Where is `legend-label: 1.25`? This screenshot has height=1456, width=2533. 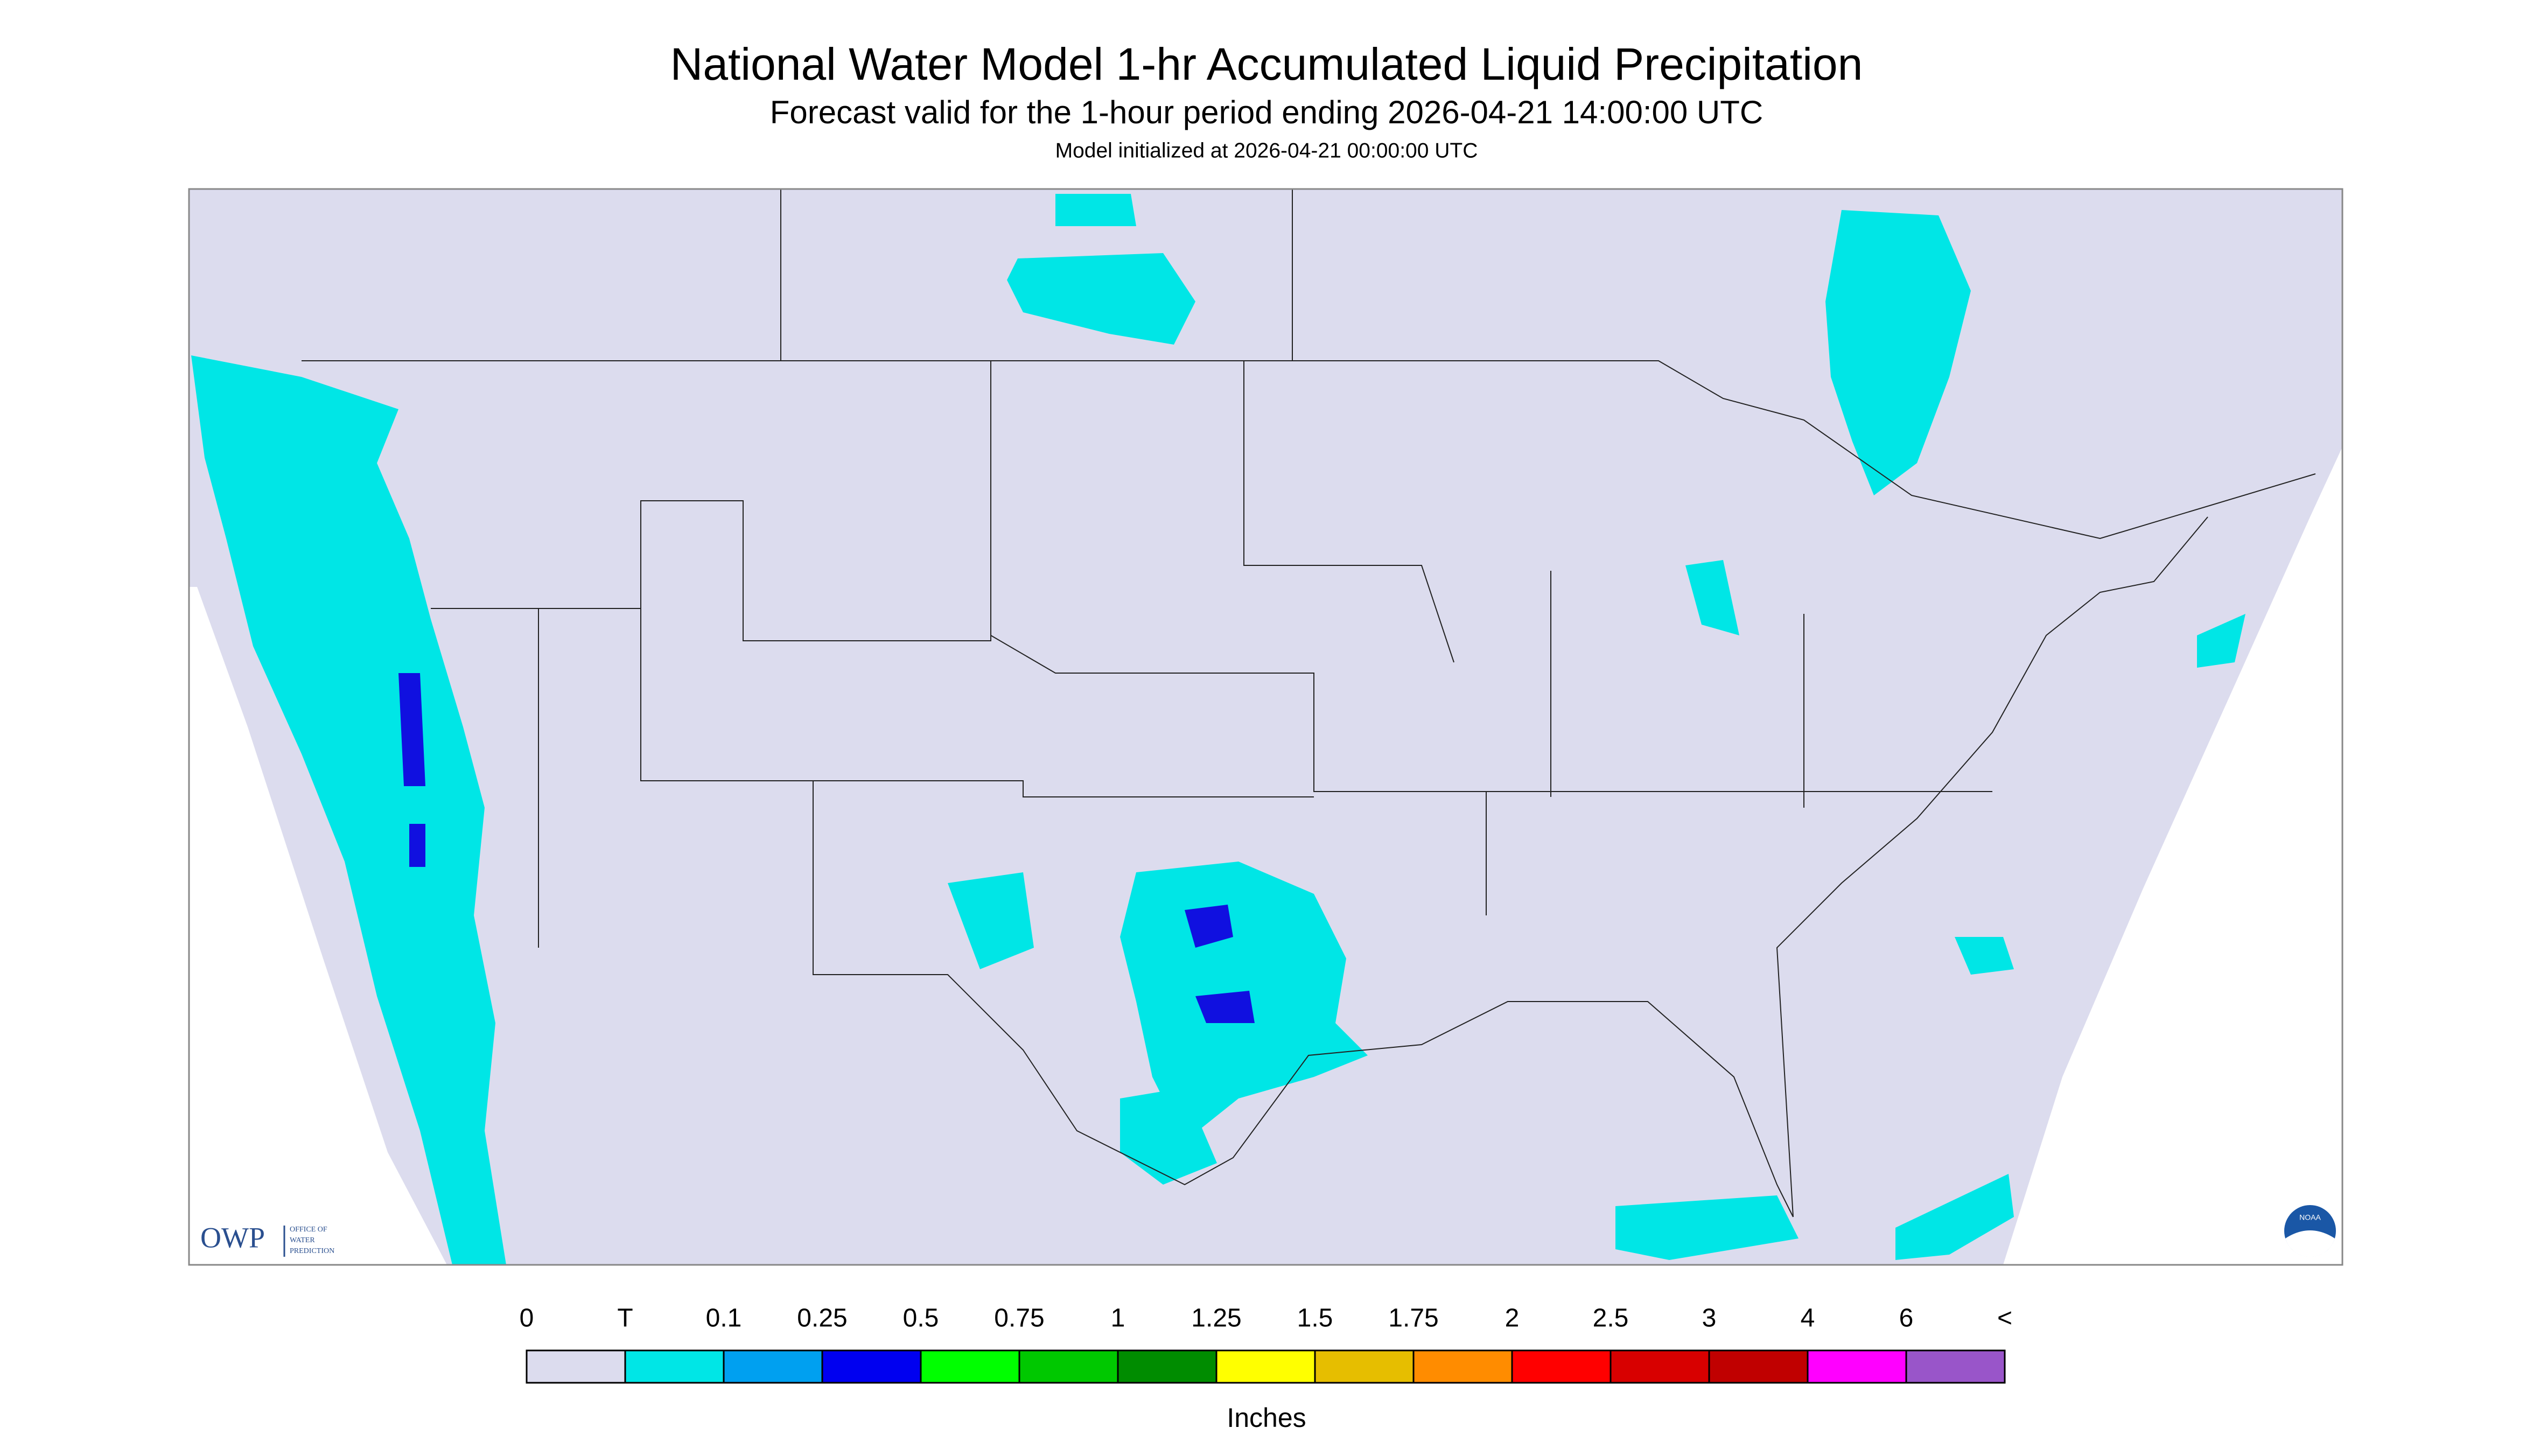 legend-label: 1.25 is located at coordinates (1216, 1318).